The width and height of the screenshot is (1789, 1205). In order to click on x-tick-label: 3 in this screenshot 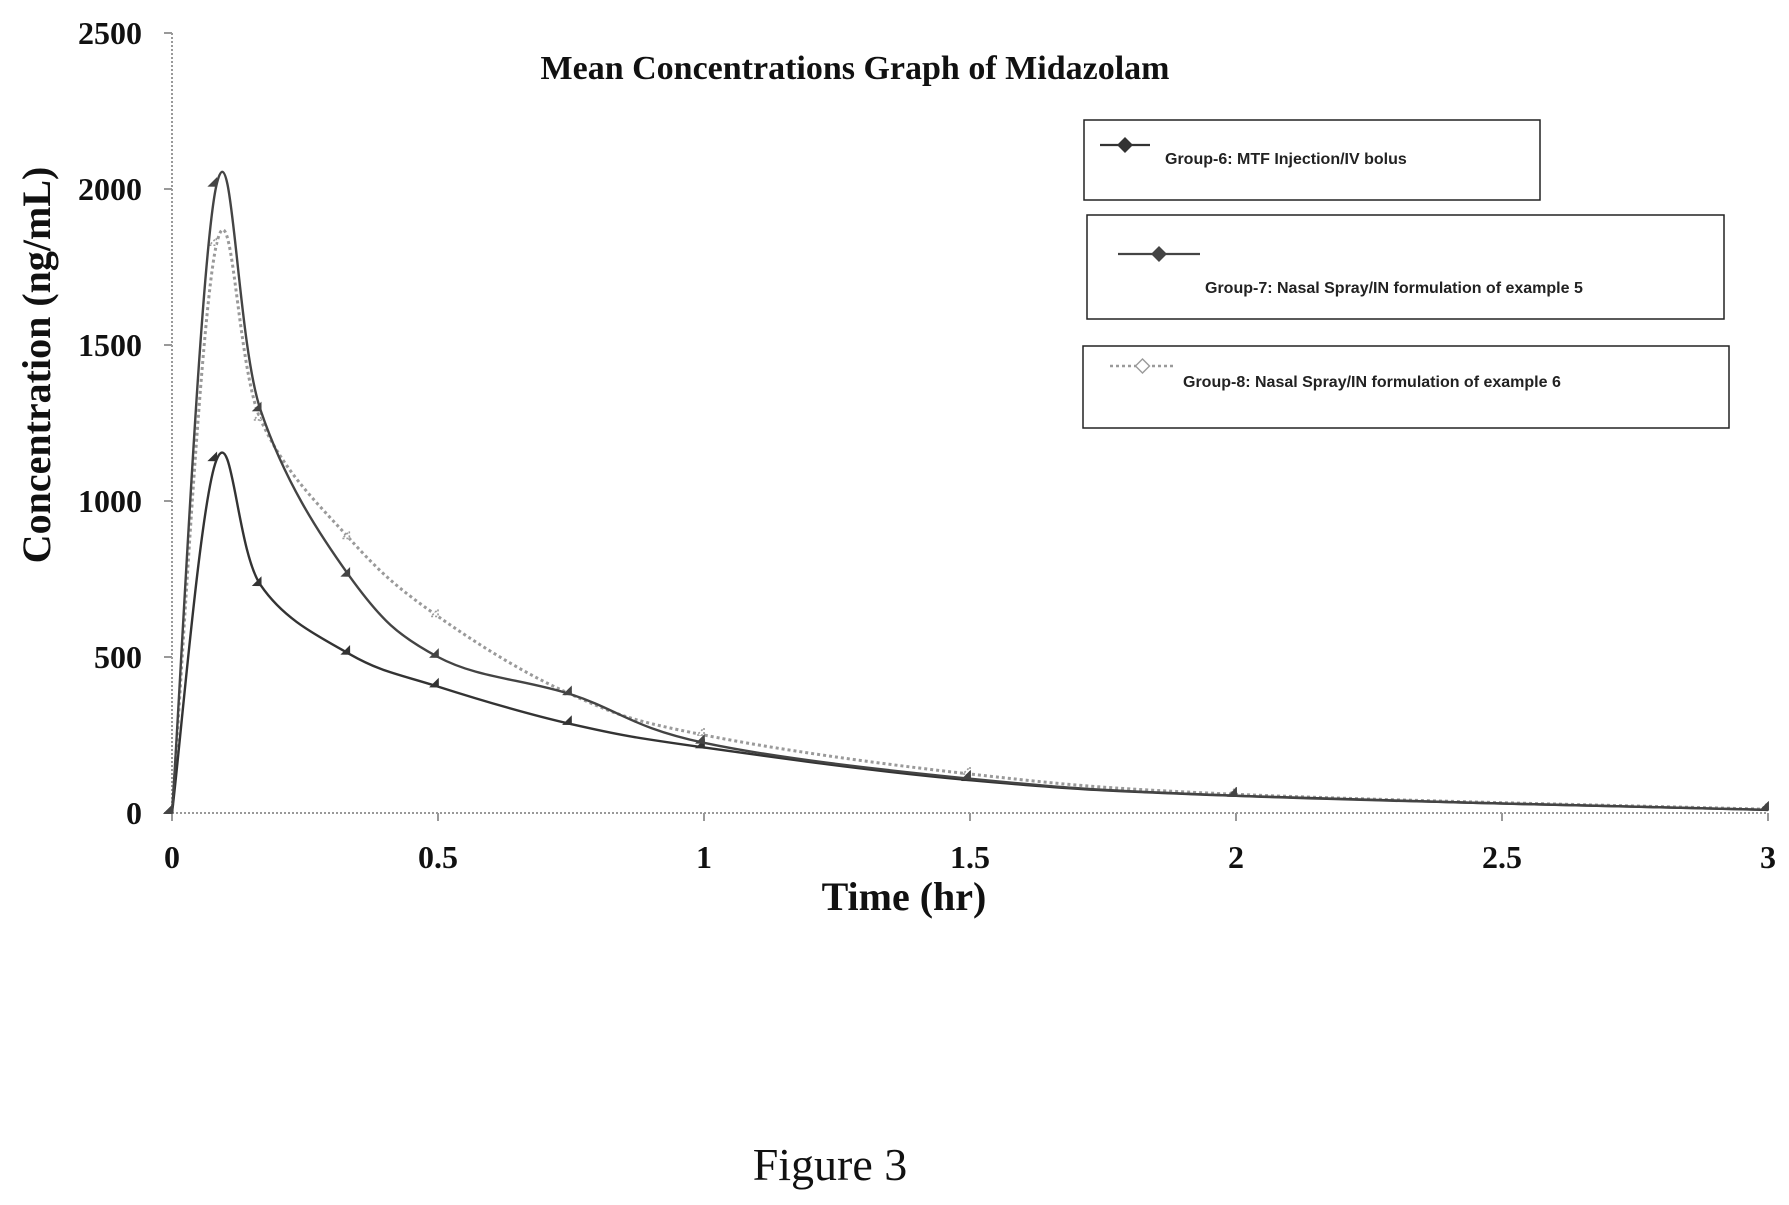, I will do `click(1768, 857)`.